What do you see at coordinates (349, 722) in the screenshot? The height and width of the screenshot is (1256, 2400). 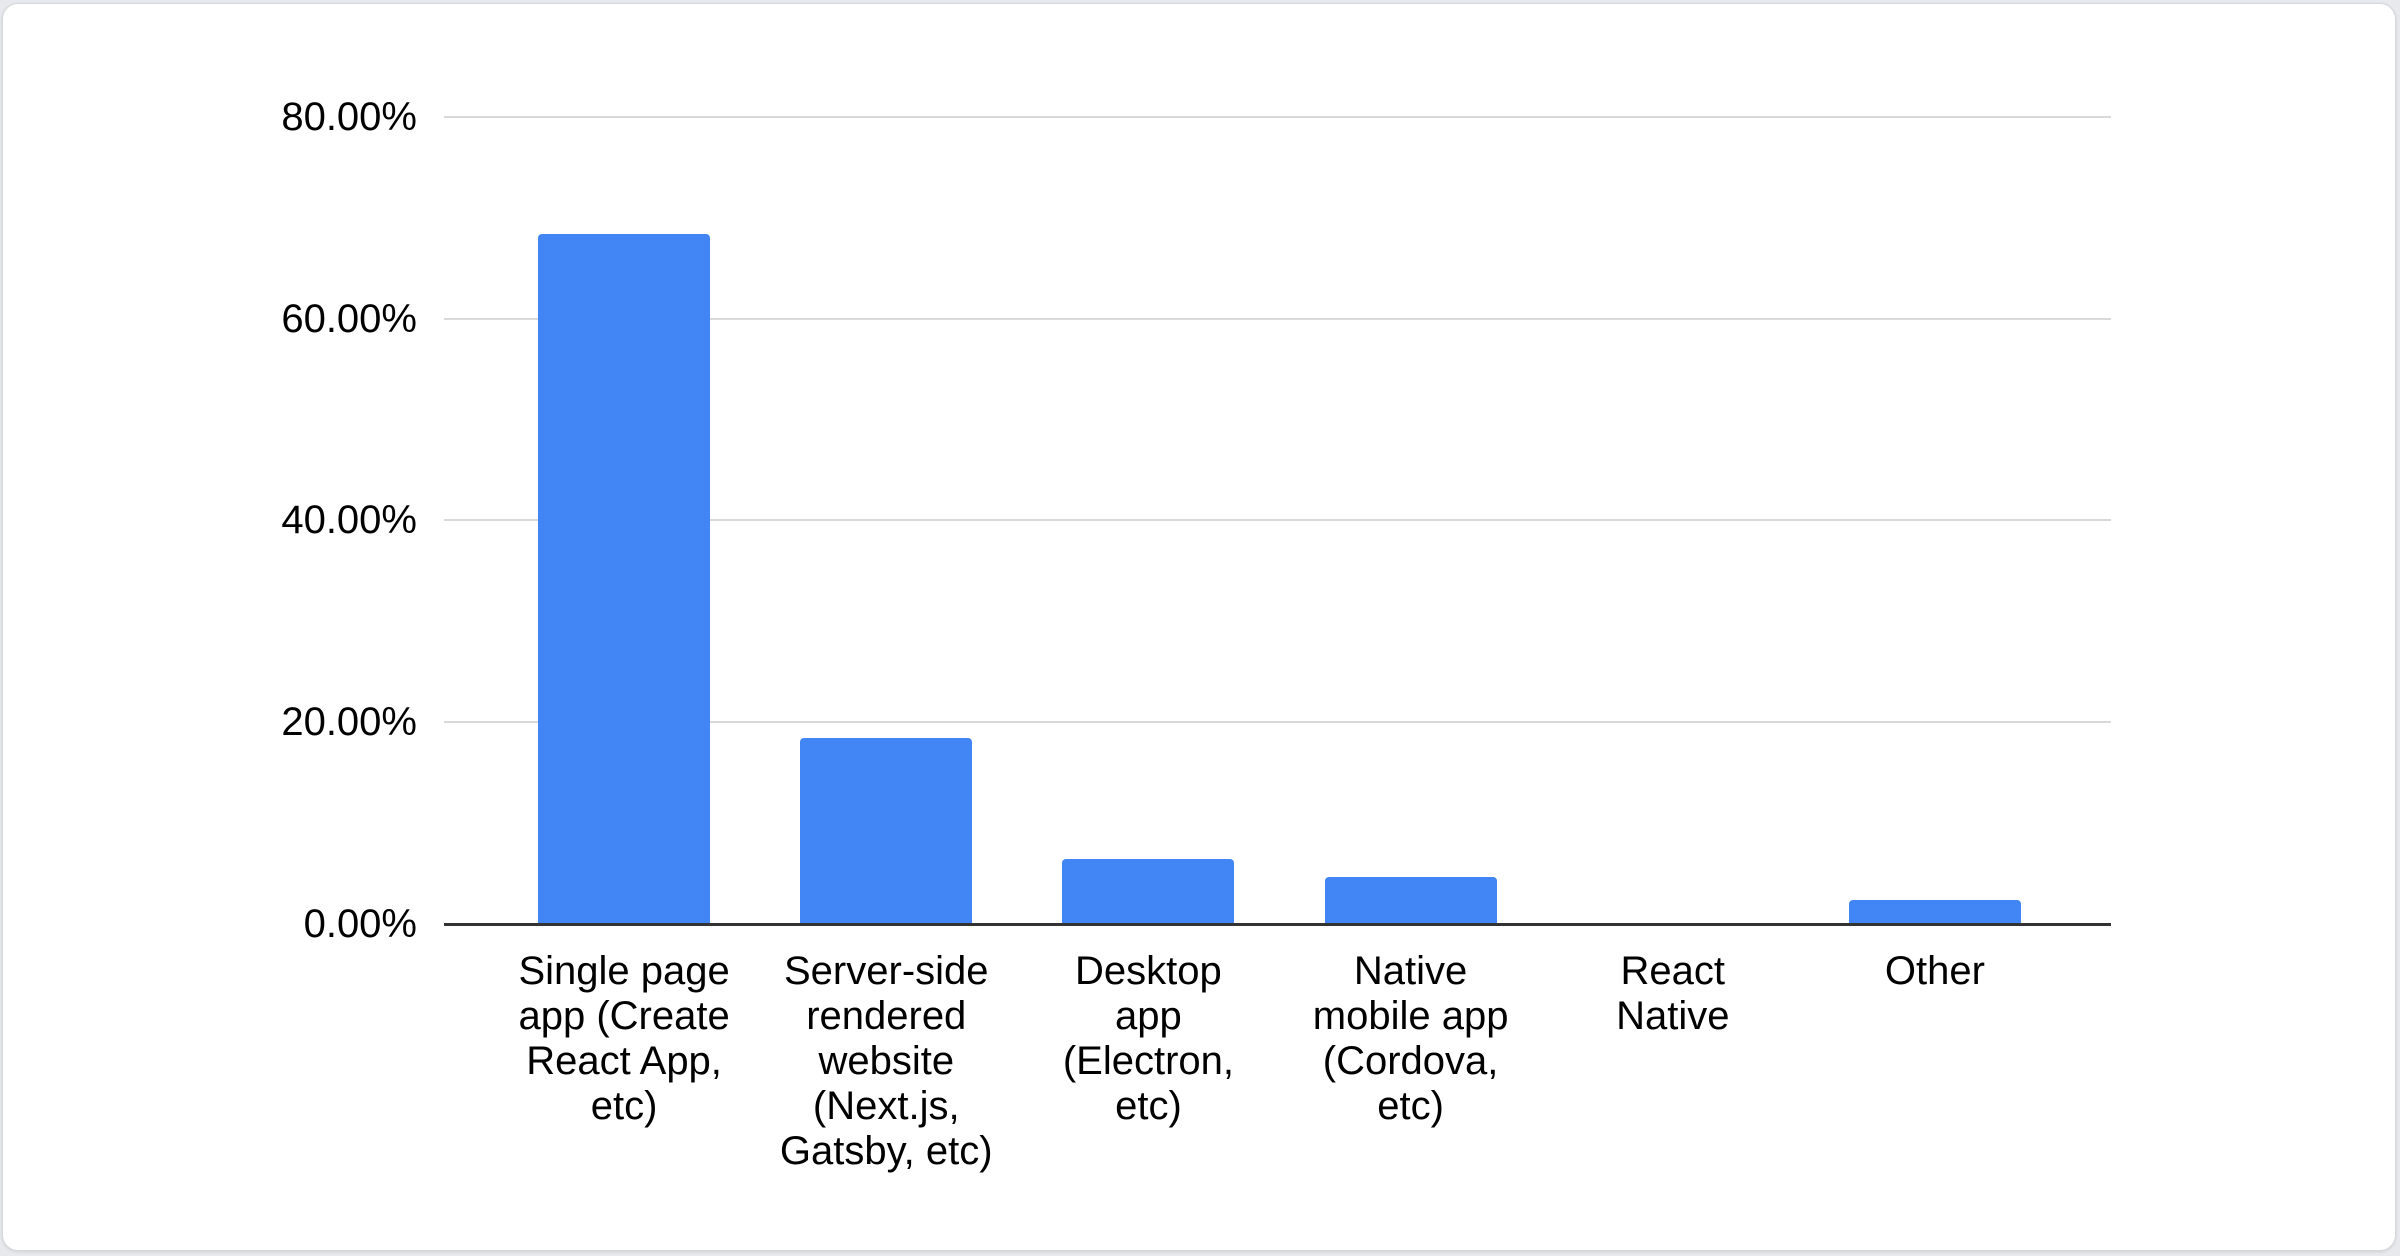 I see `y-tick-label-20: 20.00%` at bounding box center [349, 722].